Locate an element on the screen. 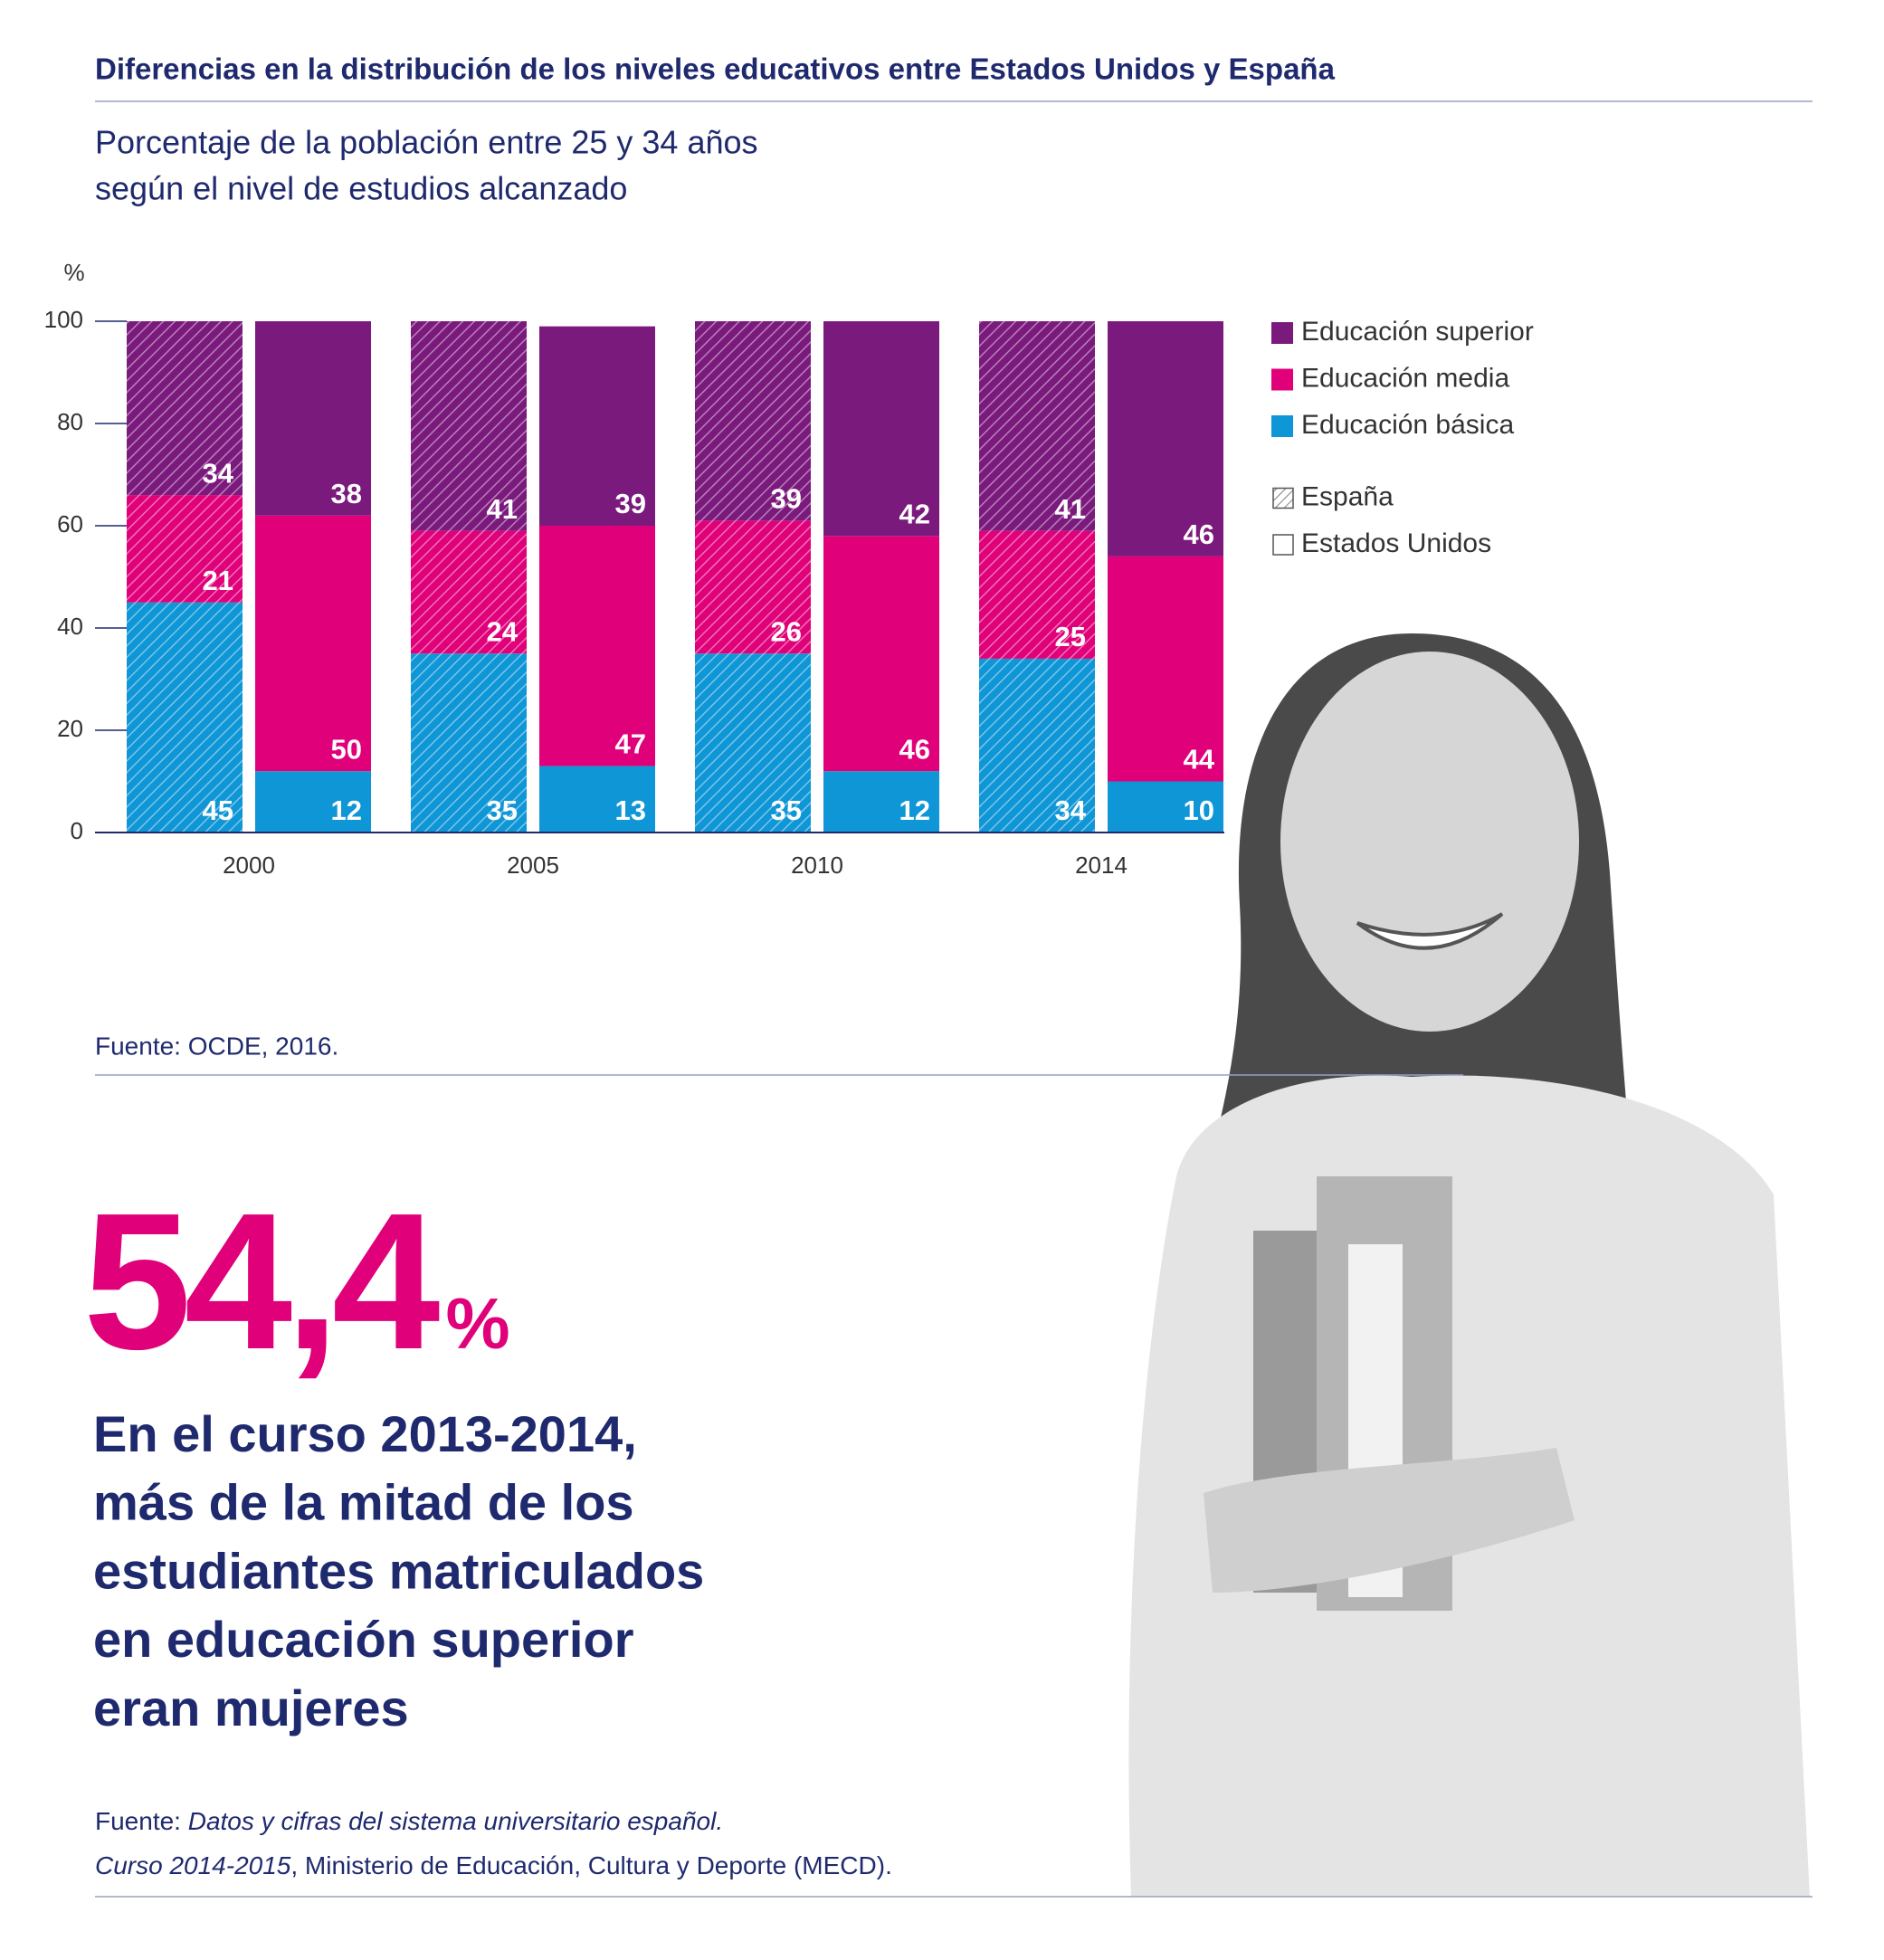  y-tick-label: 0 is located at coordinates (77, 831).